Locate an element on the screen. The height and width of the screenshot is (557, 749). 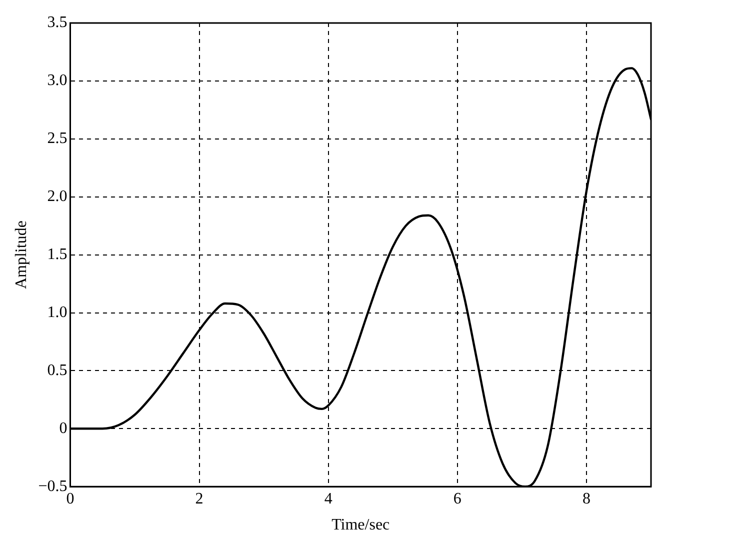
y-tick-label: −0.5 is located at coordinates (53, 486).